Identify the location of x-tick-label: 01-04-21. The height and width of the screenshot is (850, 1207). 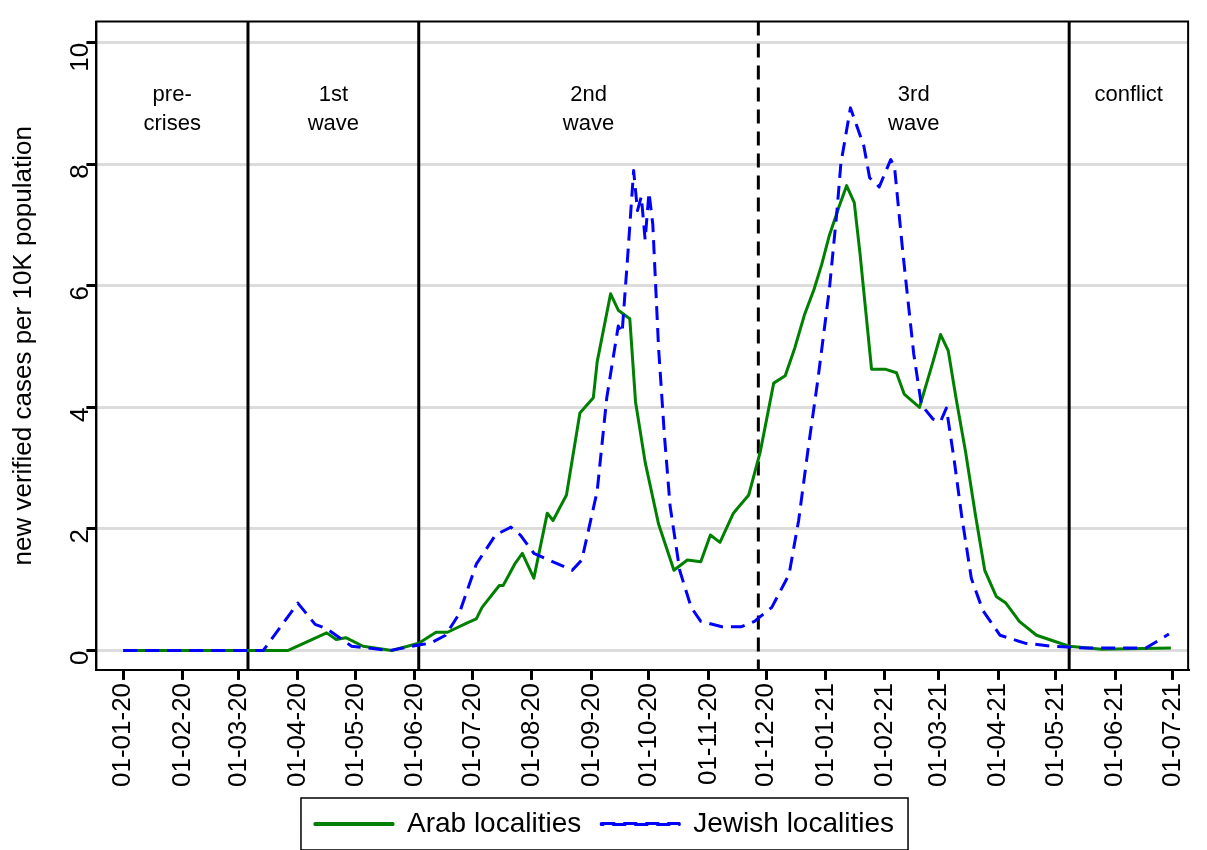
(996, 734).